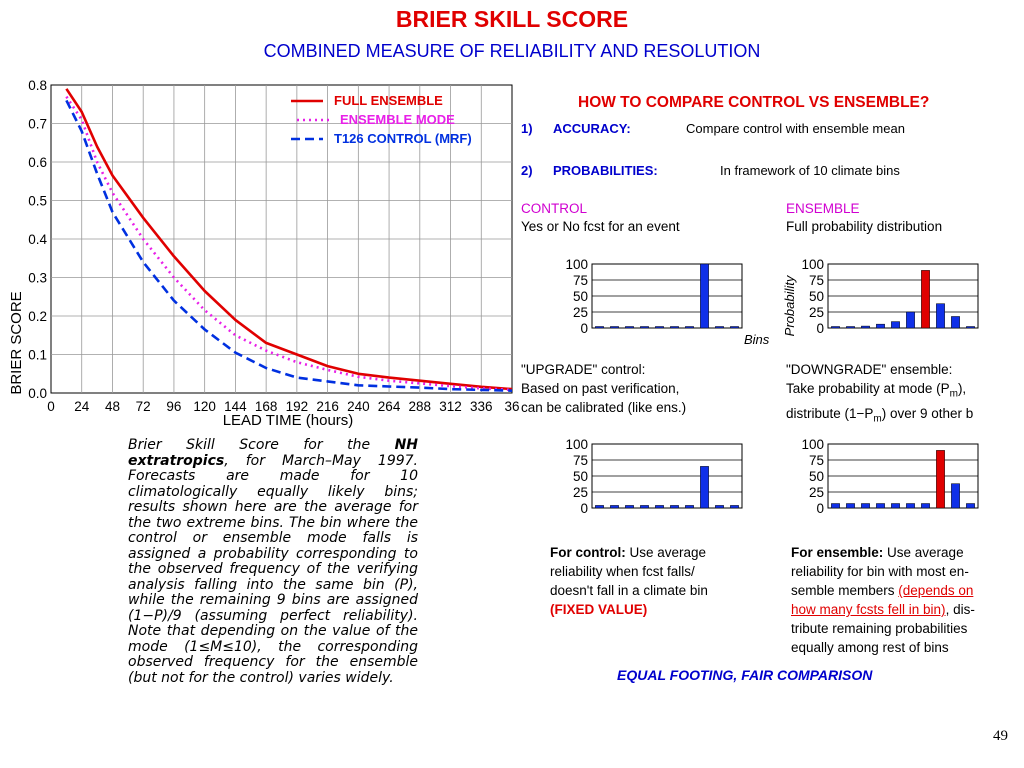  Describe the element at coordinates (288, 420) in the screenshot. I see `x-axis-label: LEAD TIME (hours)` at that location.